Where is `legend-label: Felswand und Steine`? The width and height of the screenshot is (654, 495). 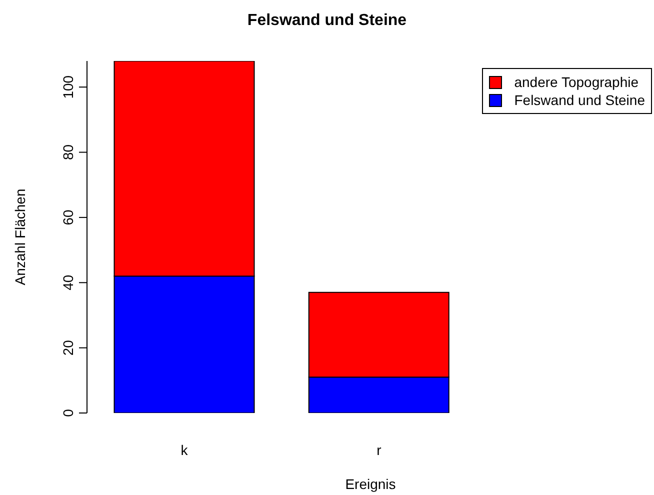 legend-label: Felswand und Steine is located at coordinates (579, 100).